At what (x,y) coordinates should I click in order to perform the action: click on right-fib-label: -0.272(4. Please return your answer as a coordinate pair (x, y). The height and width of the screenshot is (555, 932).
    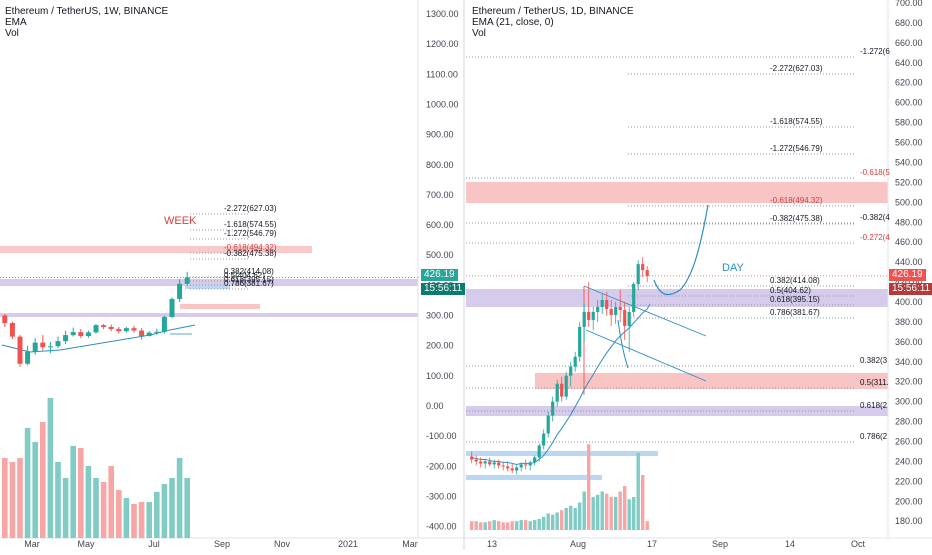
    Looking at the image, I should click on (875, 237).